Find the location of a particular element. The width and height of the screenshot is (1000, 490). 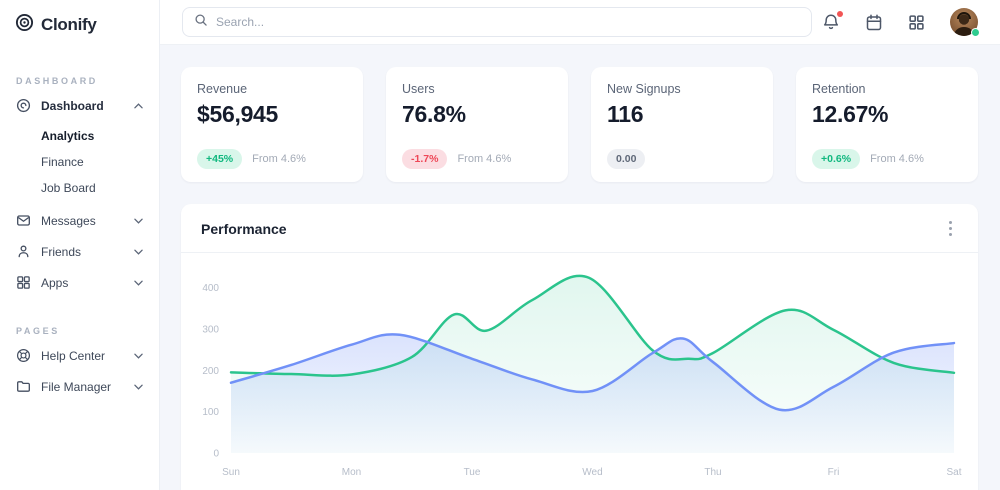

sidebar-item-dashboard: Dashboard is located at coordinates (79, 105).